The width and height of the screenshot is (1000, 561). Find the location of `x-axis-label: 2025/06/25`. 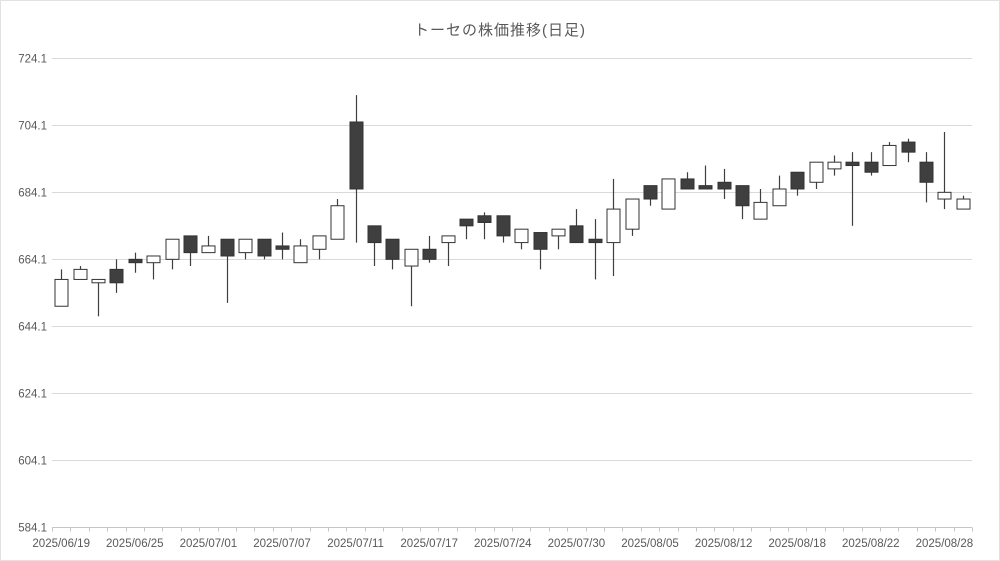

x-axis-label: 2025/06/25 is located at coordinates (135, 544).